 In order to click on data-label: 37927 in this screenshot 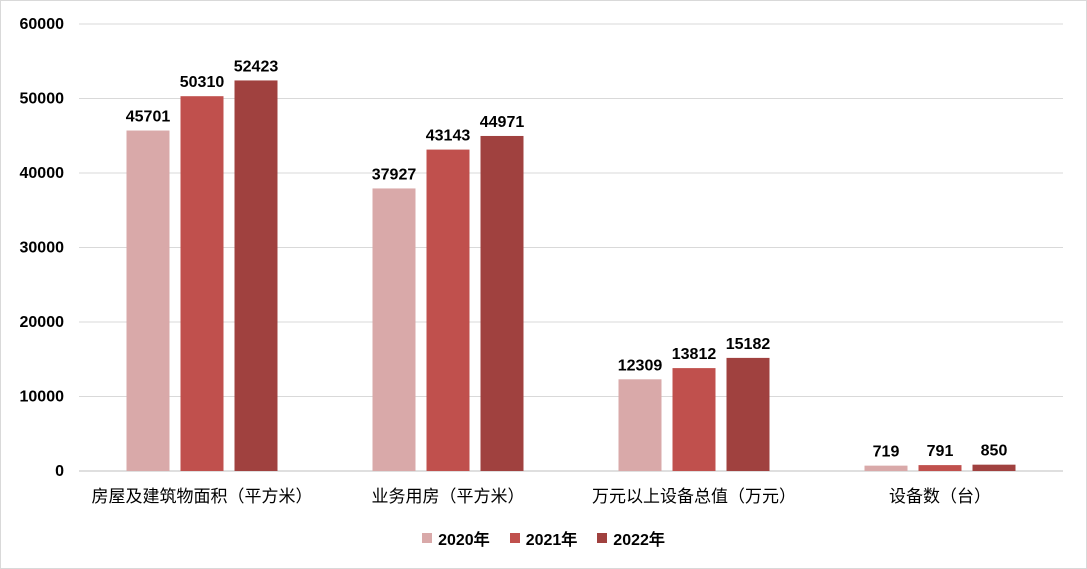, I will do `click(394, 174)`.